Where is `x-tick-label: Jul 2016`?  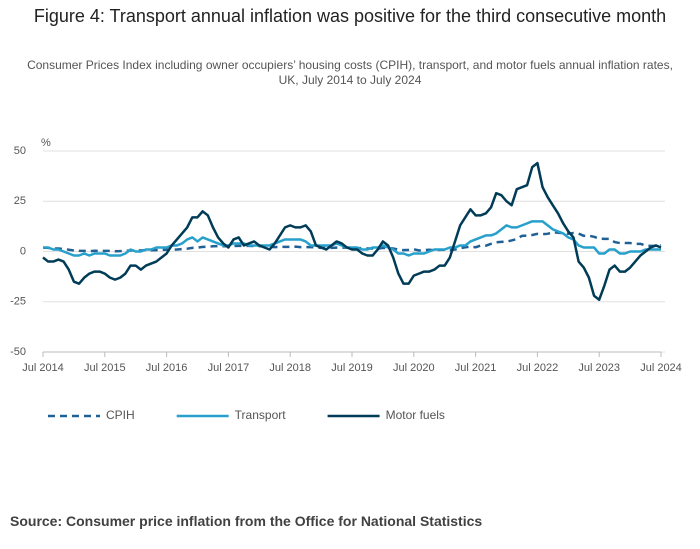
x-tick-label: Jul 2016 is located at coordinates (167, 368).